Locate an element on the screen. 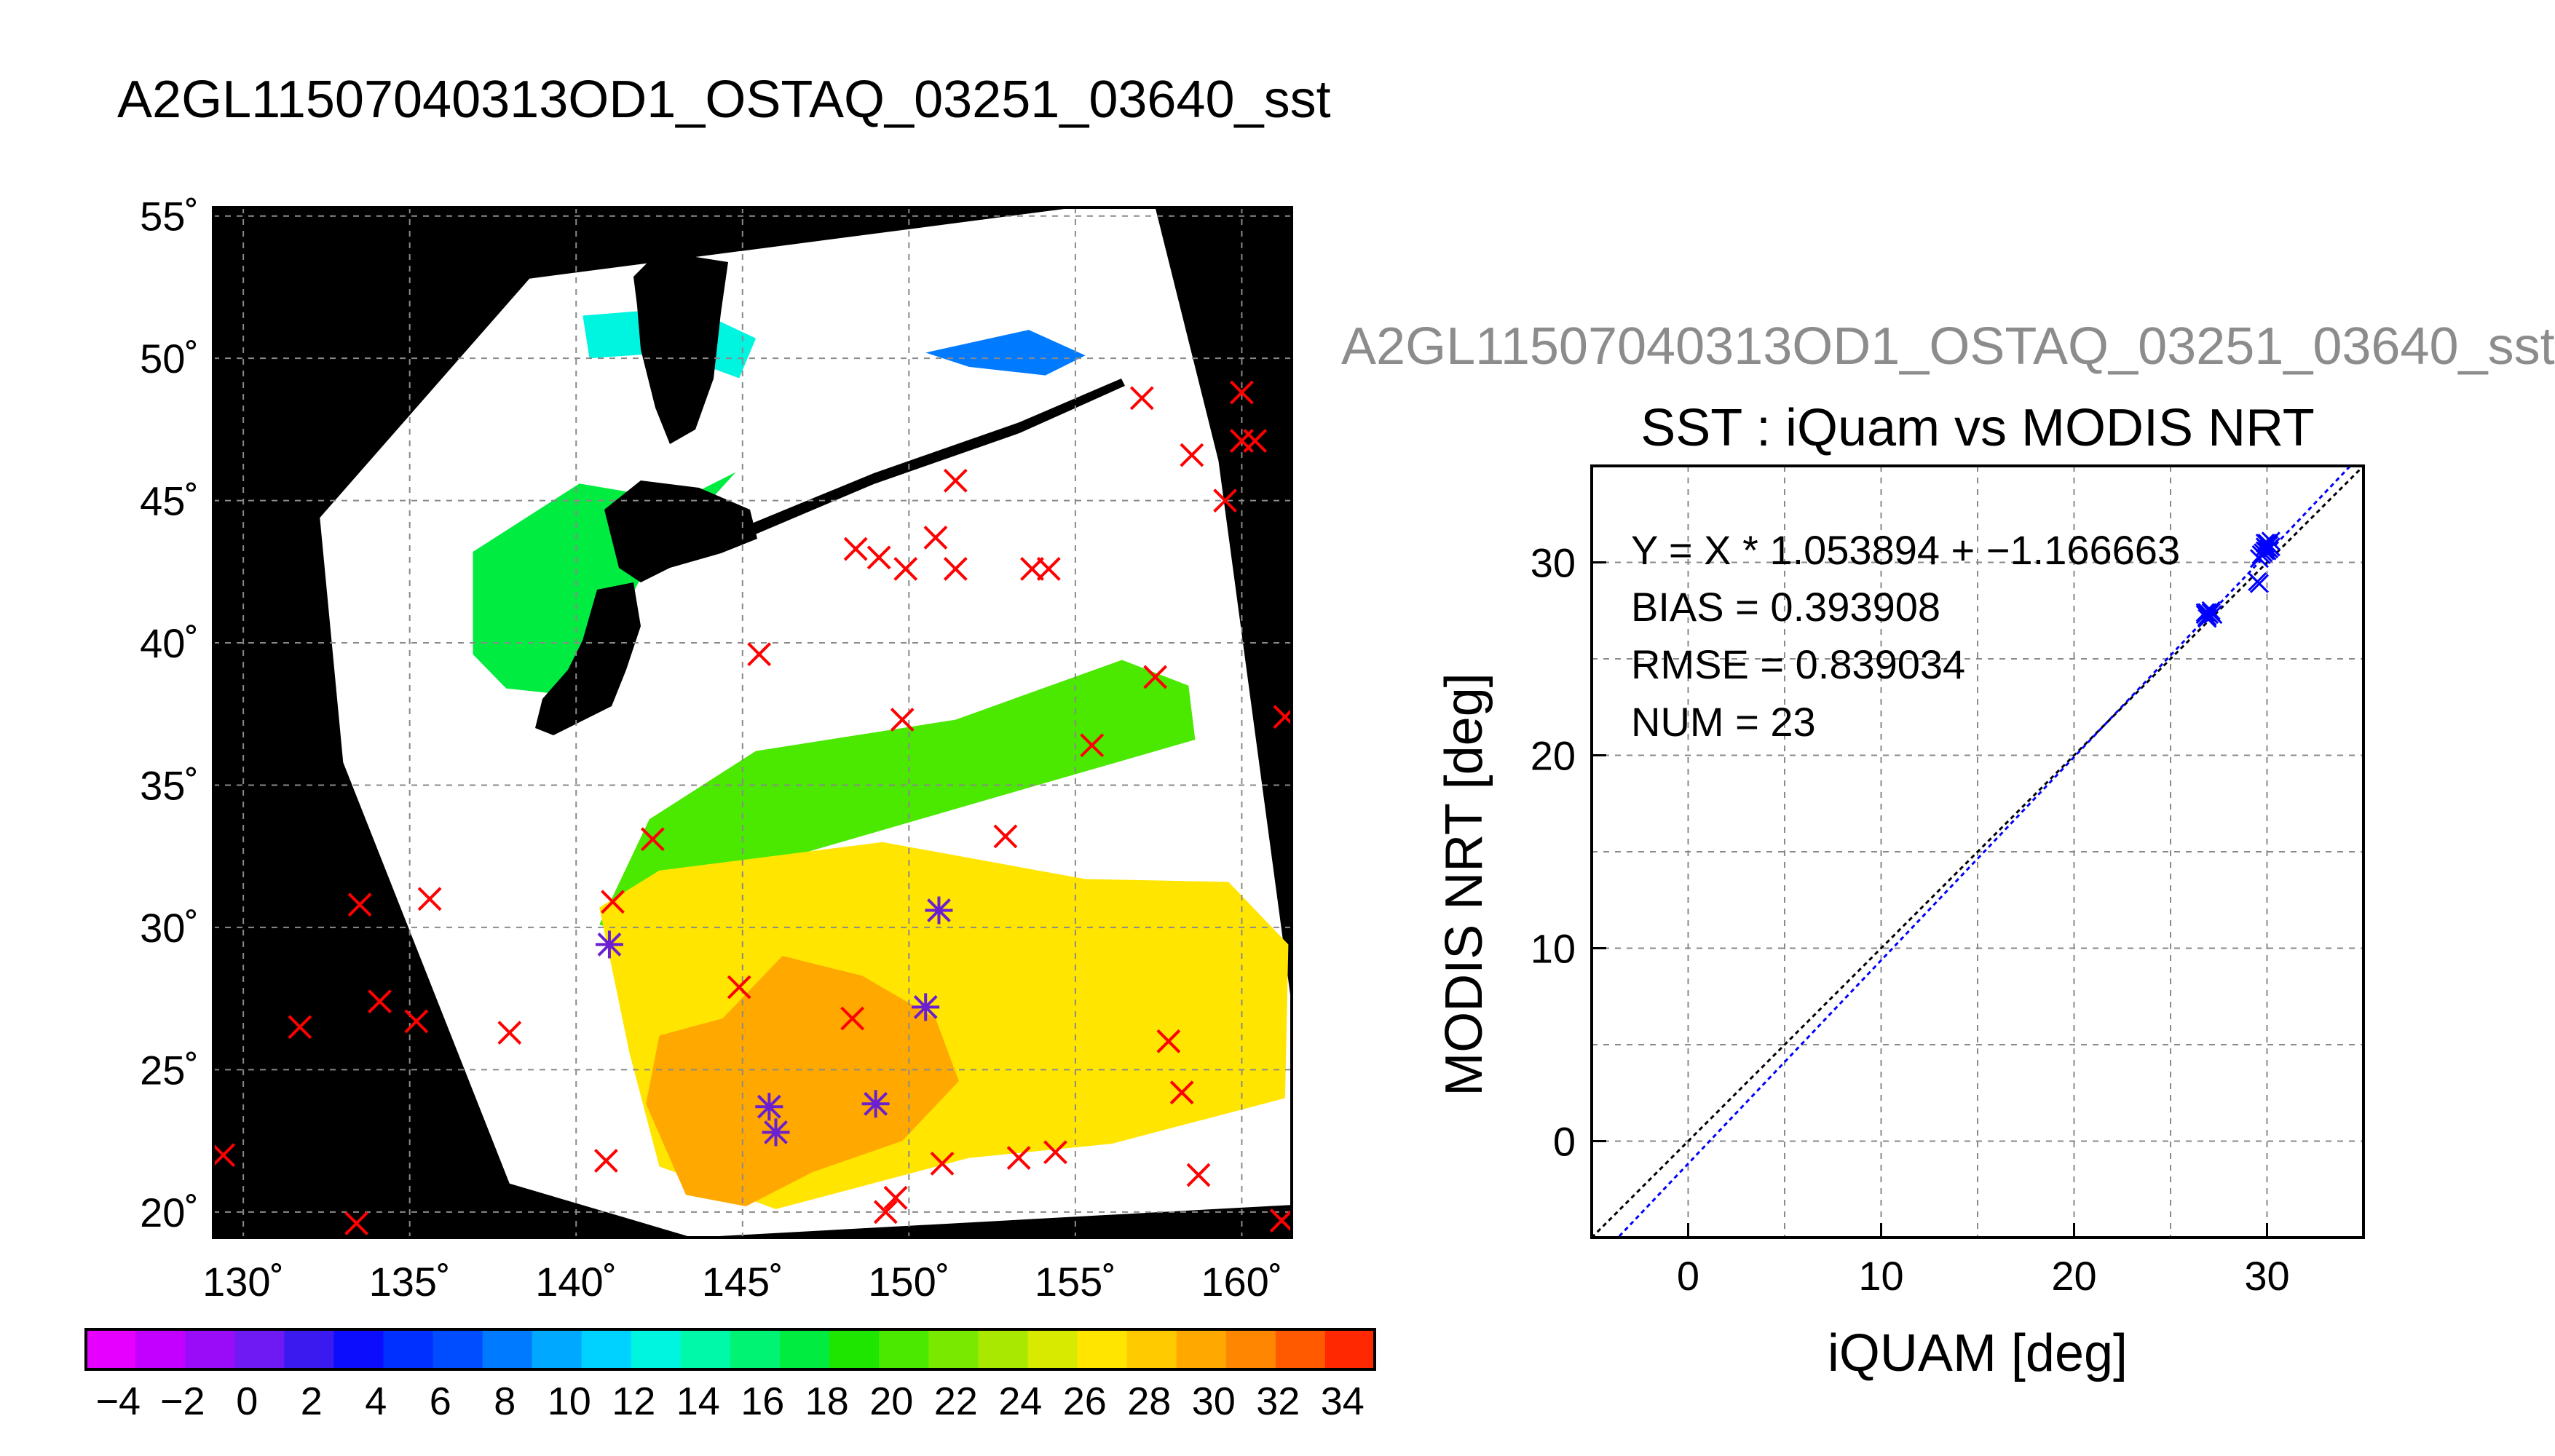 This screenshot has width=2555, height=1456. map-title: A2GL11507040313OD1_OSTAQ_03251_03640_sst is located at coordinates (724, 100).